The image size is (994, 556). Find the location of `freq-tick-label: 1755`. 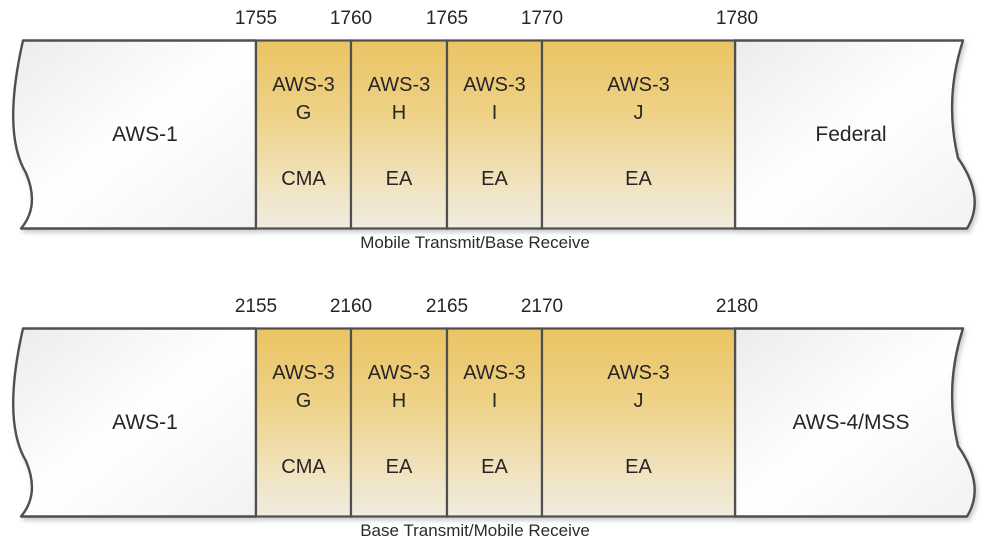

freq-tick-label: 1755 is located at coordinates (256, 18).